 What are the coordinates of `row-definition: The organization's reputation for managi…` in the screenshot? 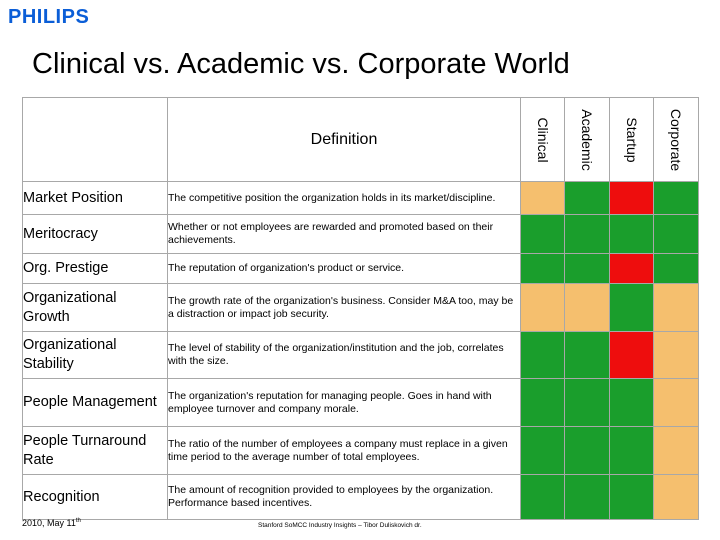 It's located at (344, 402).